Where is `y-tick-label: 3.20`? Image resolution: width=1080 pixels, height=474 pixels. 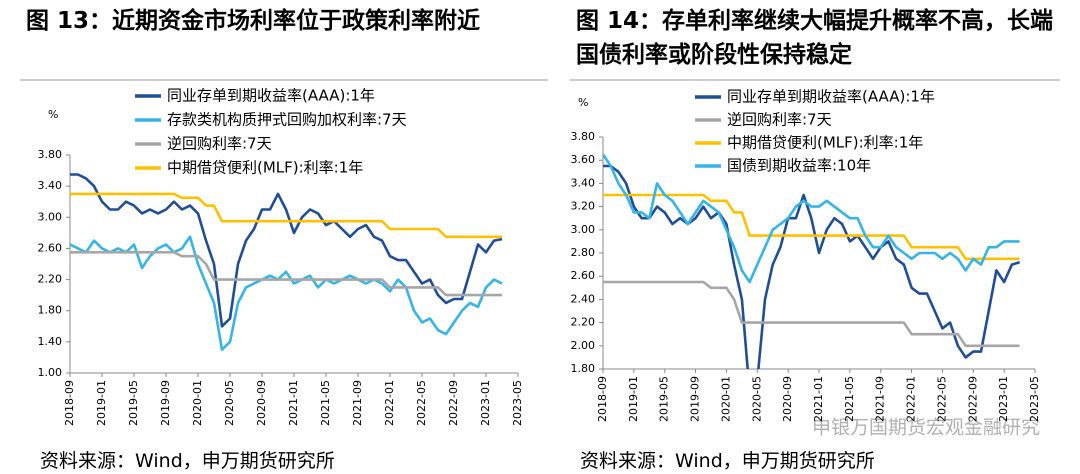
y-tick-label: 3.20 is located at coordinates (583, 206).